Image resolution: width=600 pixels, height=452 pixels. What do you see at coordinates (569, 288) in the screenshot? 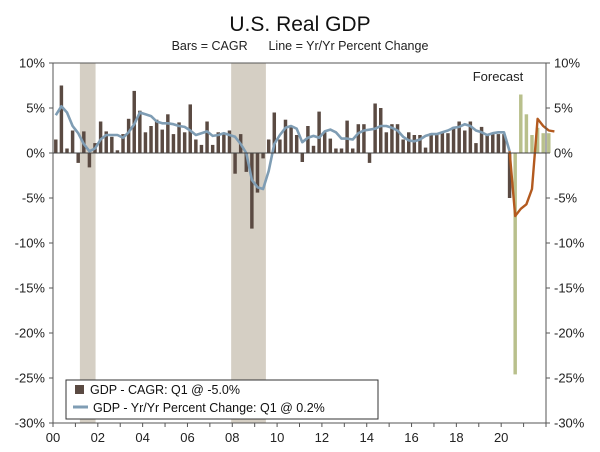
I see `y-tick-label-right: -15%` at bounding box center [569, 288].